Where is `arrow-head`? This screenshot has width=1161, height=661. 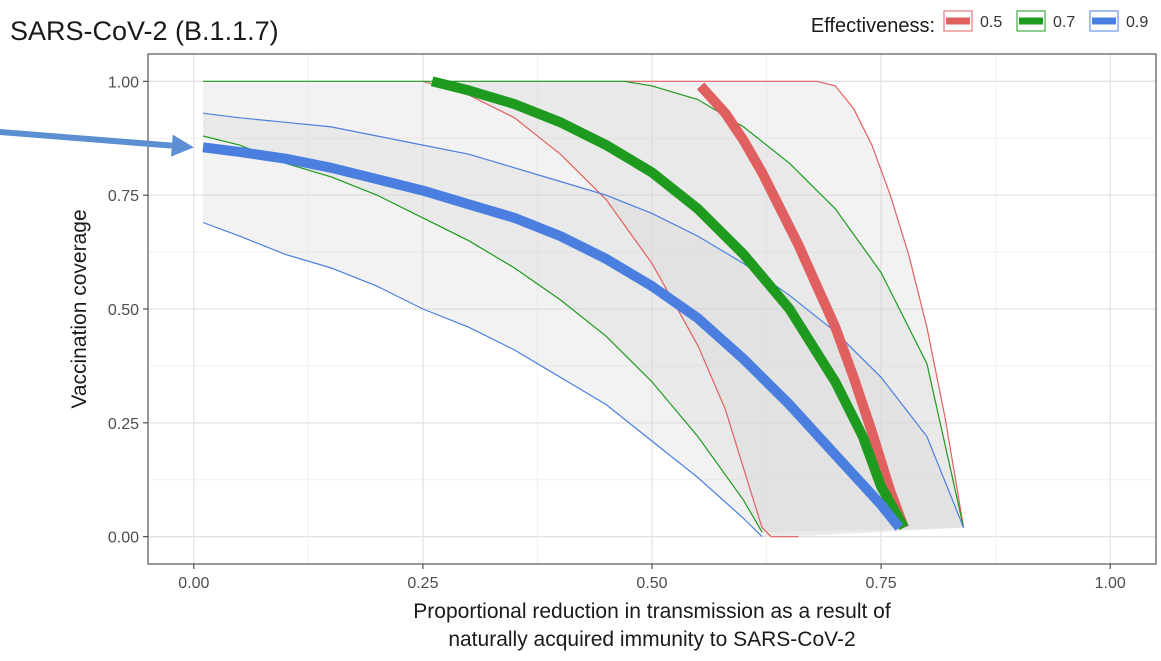 arrow-head is located at coordinates (182, 145).